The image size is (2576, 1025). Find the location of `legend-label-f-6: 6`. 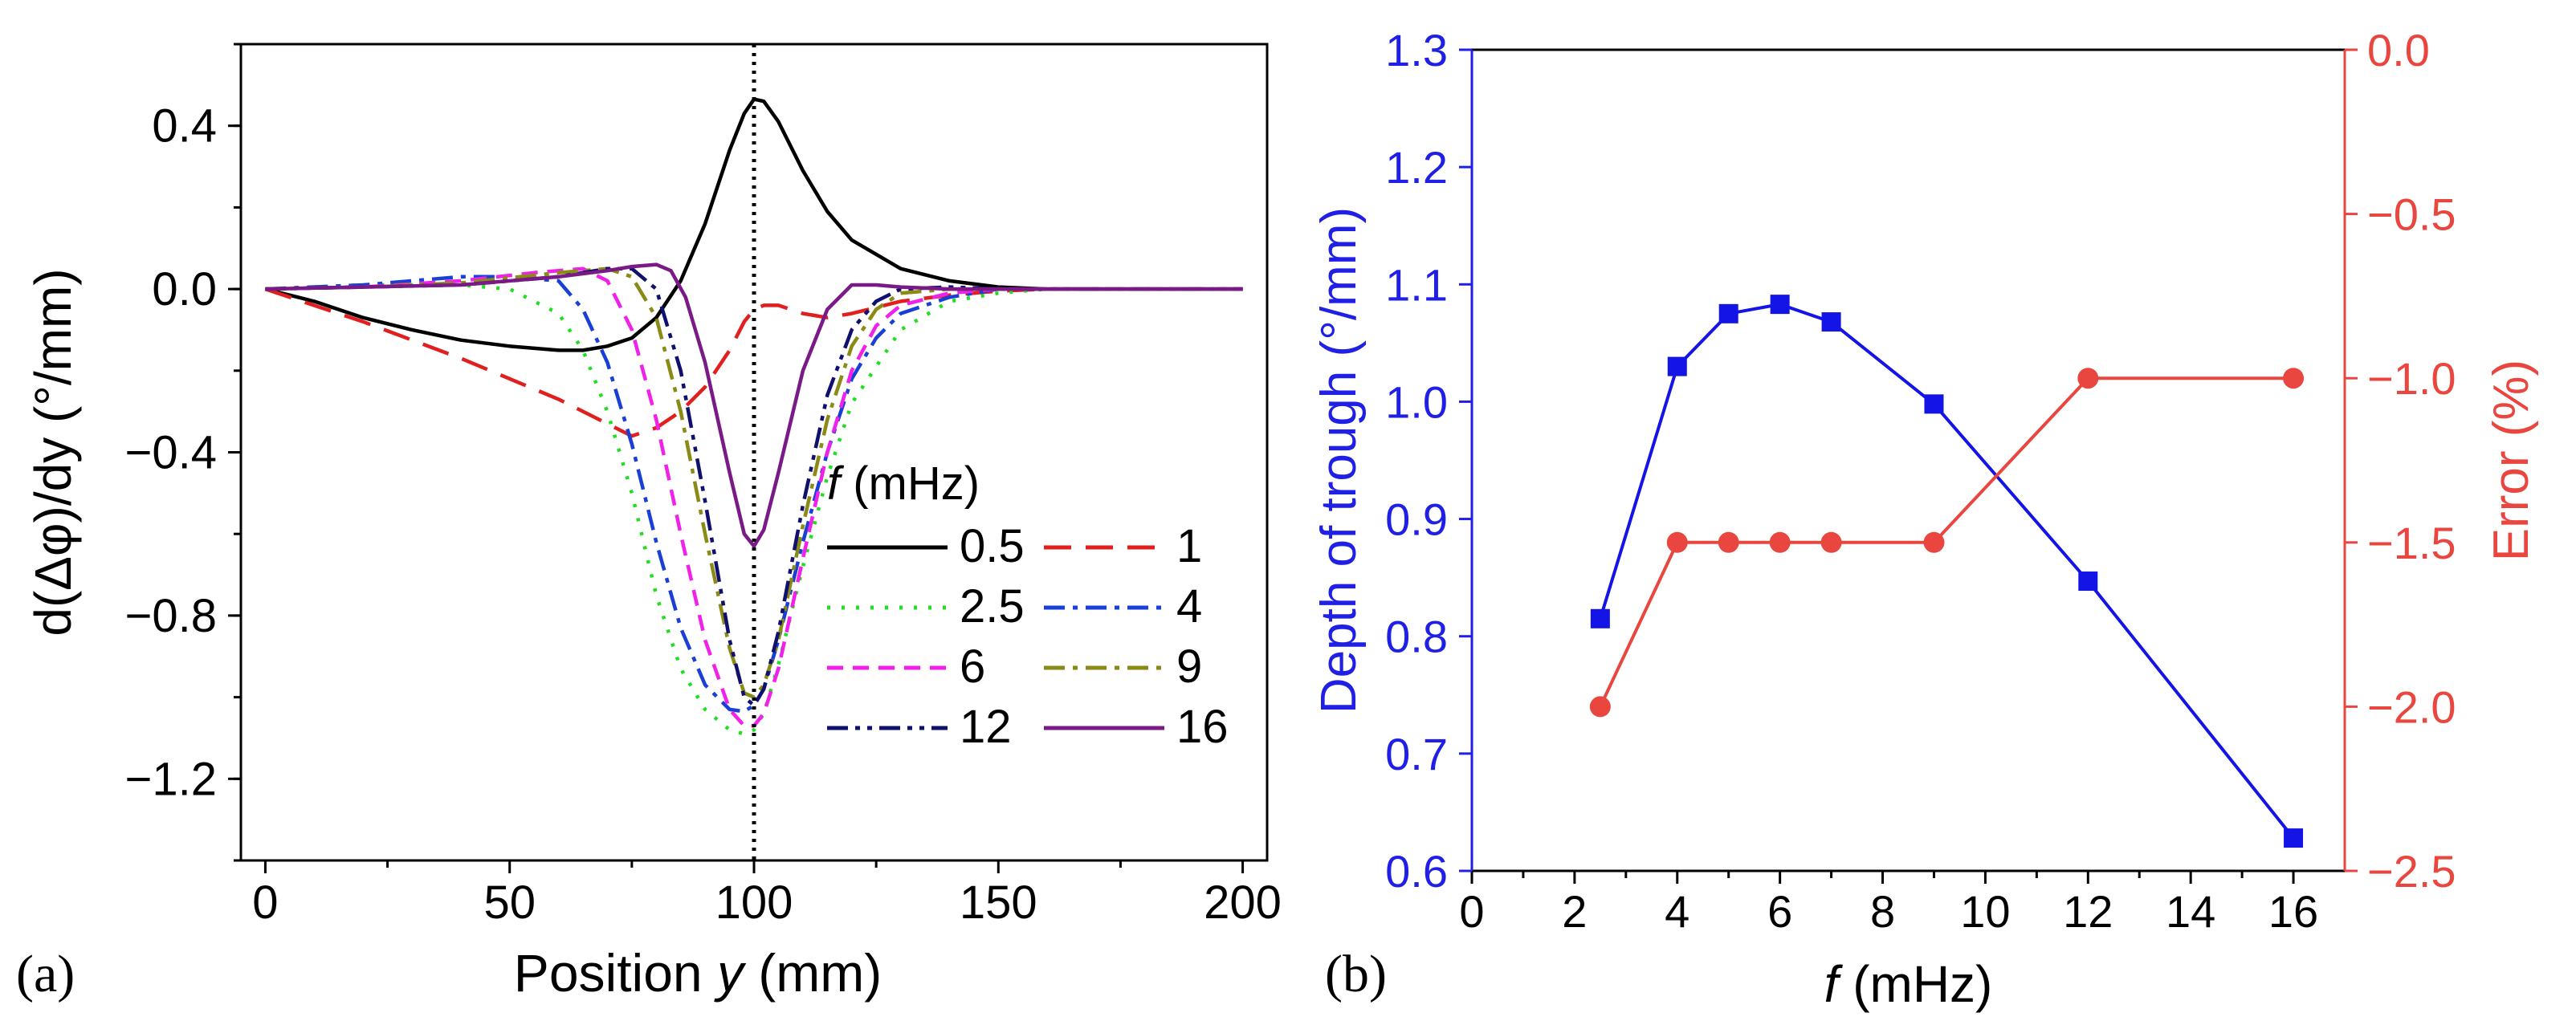

legend-label-f-6: 6 is located at coordinates (972, 667).